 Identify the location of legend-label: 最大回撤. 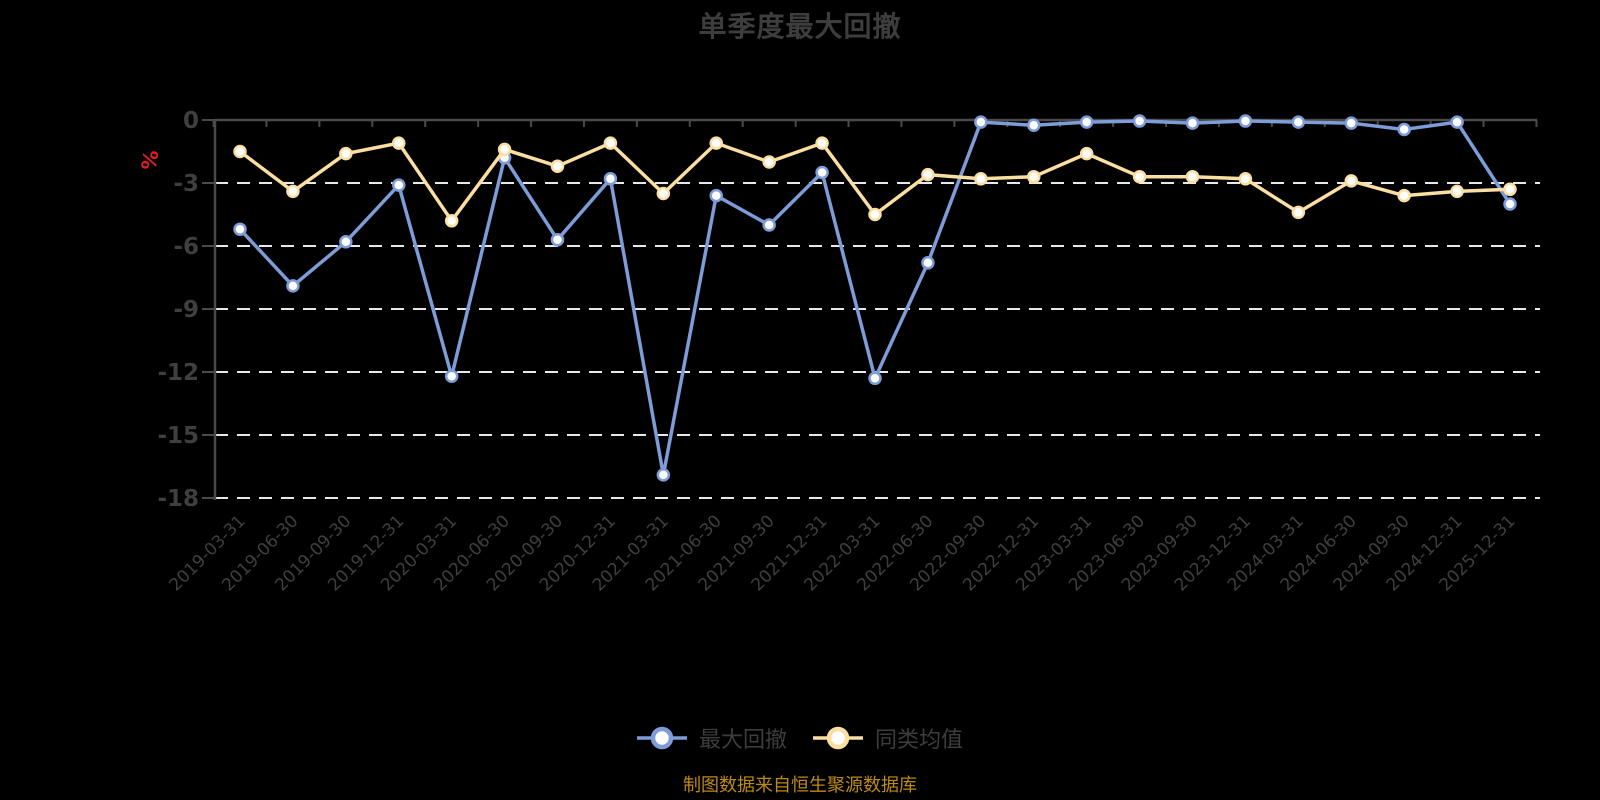
(742, 740).